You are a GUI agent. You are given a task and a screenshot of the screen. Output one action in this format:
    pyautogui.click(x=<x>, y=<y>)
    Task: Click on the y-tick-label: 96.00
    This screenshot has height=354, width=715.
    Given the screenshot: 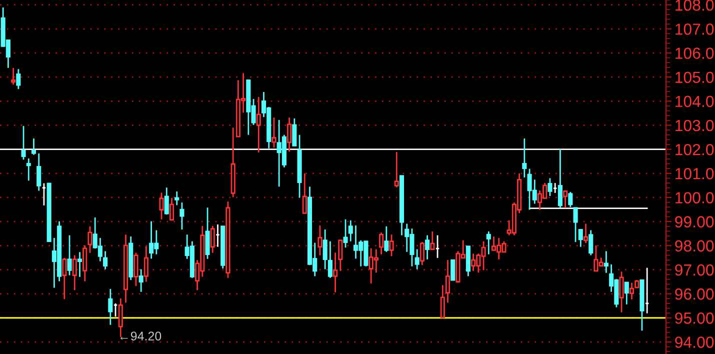 What is the action you would take?
    pyautogui.click(x=694, y=294)
    